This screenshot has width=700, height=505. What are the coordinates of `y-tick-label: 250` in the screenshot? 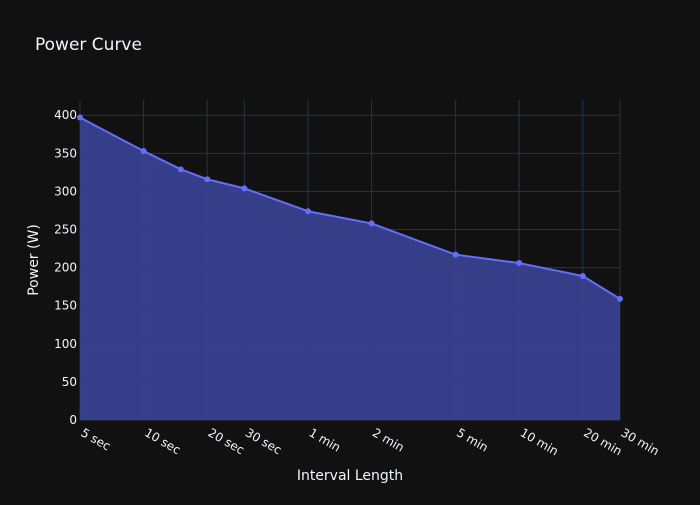 It's located at (65, 230).